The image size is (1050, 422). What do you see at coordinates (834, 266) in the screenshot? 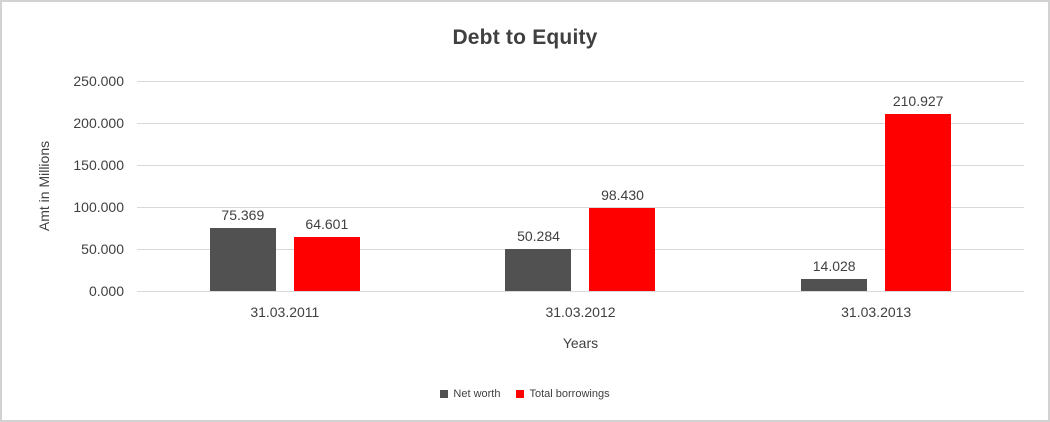
I see `bar-value-label: 14.028` at bounding box center [834, 266].